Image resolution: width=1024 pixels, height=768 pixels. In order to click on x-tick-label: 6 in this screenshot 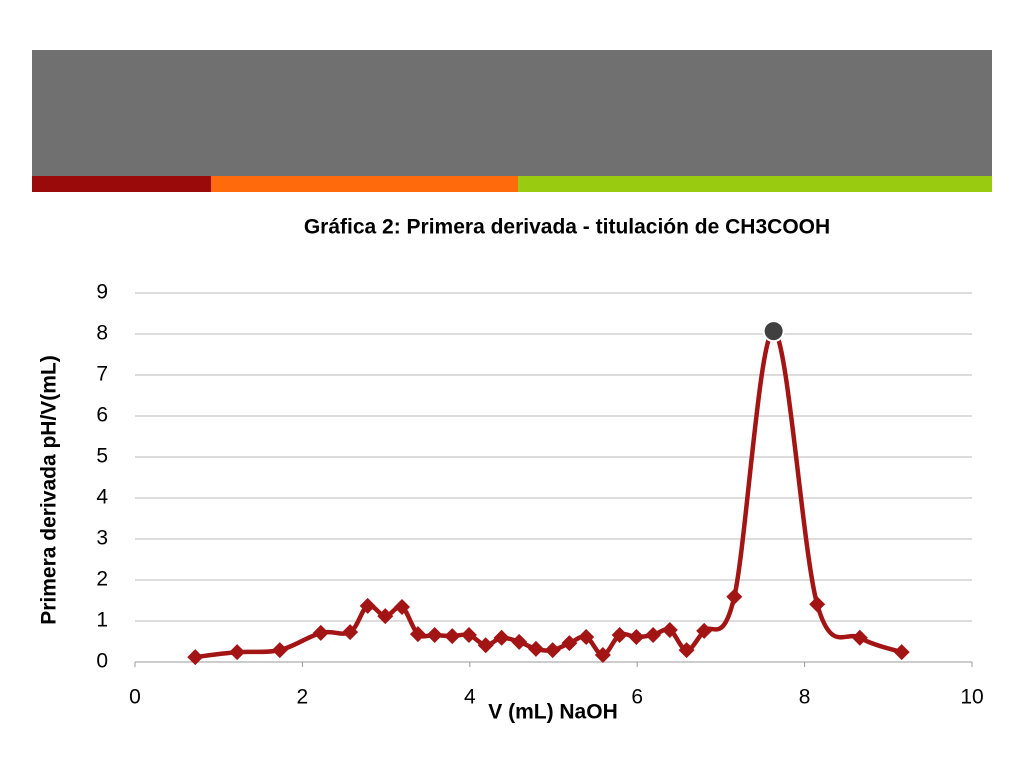, I will do `click(637, 697)`.